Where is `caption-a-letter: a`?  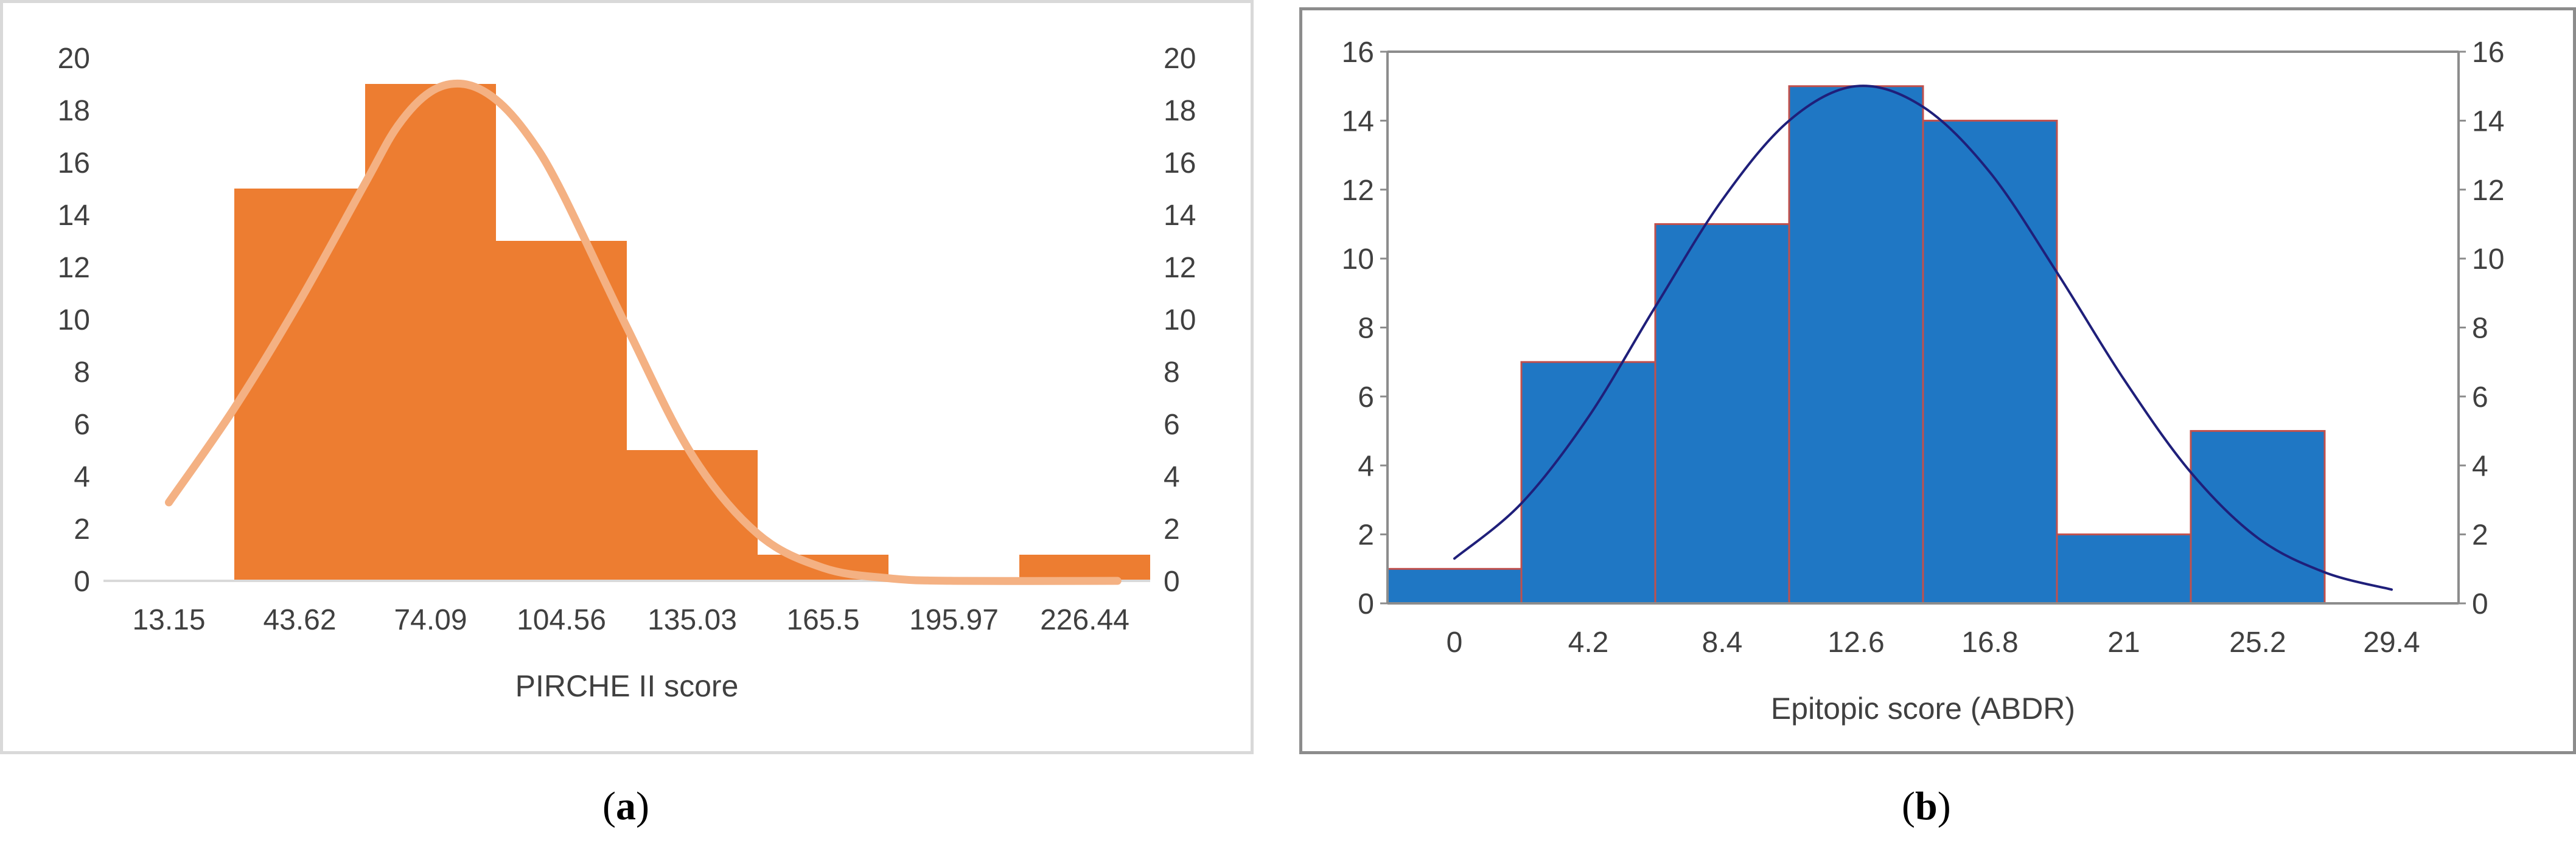
caption-a-letter: a is located at coordinates (625, 806).